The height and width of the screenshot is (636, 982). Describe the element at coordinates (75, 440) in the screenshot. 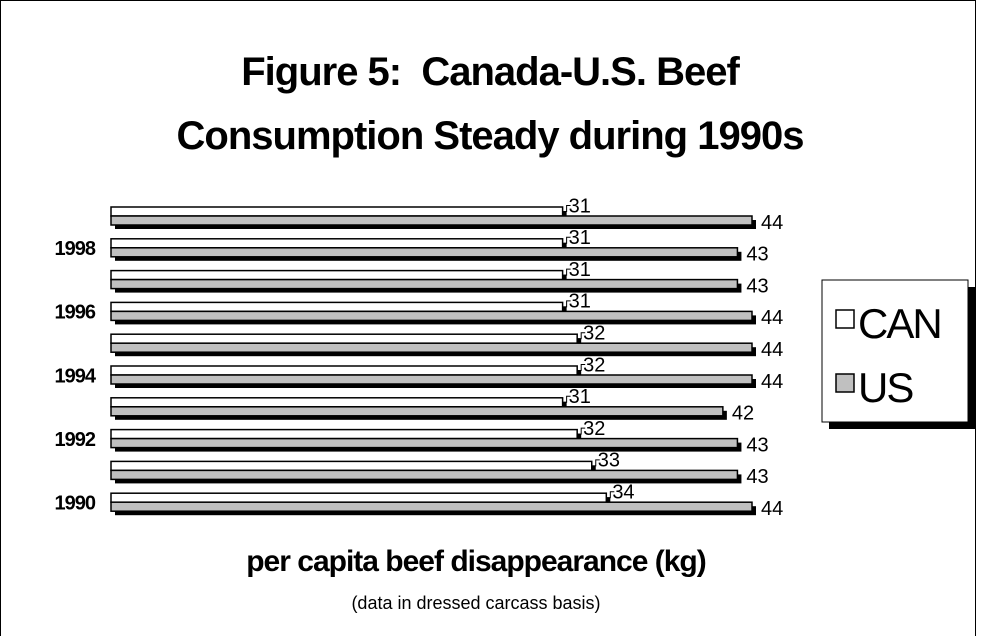

I see `y-tick-label: 1992` at that location.